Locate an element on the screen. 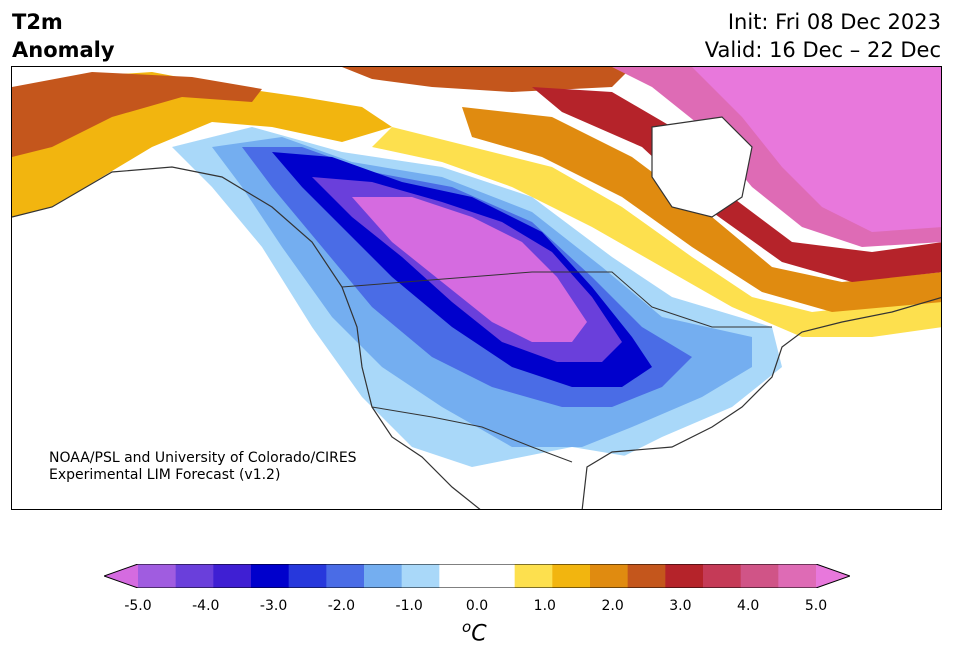 Image resolution: width=953 pixels, height=656 pixels. colorbar-tick-label: -4.0 is located at coordinates (206, 606).